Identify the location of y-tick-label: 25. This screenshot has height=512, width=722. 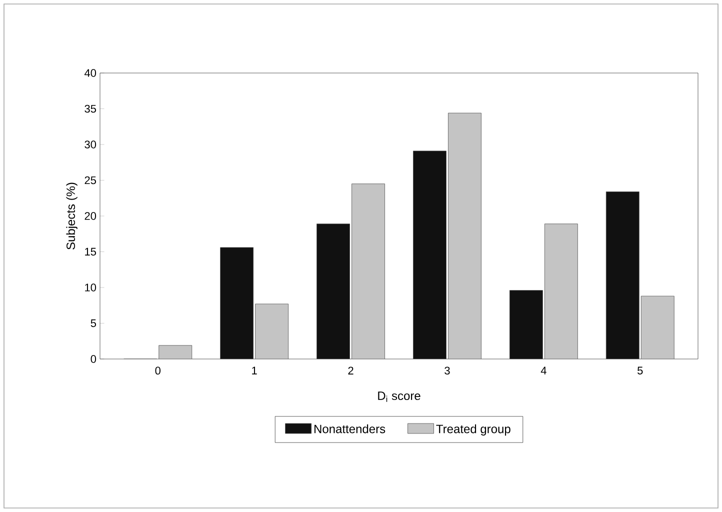
(90, 180).